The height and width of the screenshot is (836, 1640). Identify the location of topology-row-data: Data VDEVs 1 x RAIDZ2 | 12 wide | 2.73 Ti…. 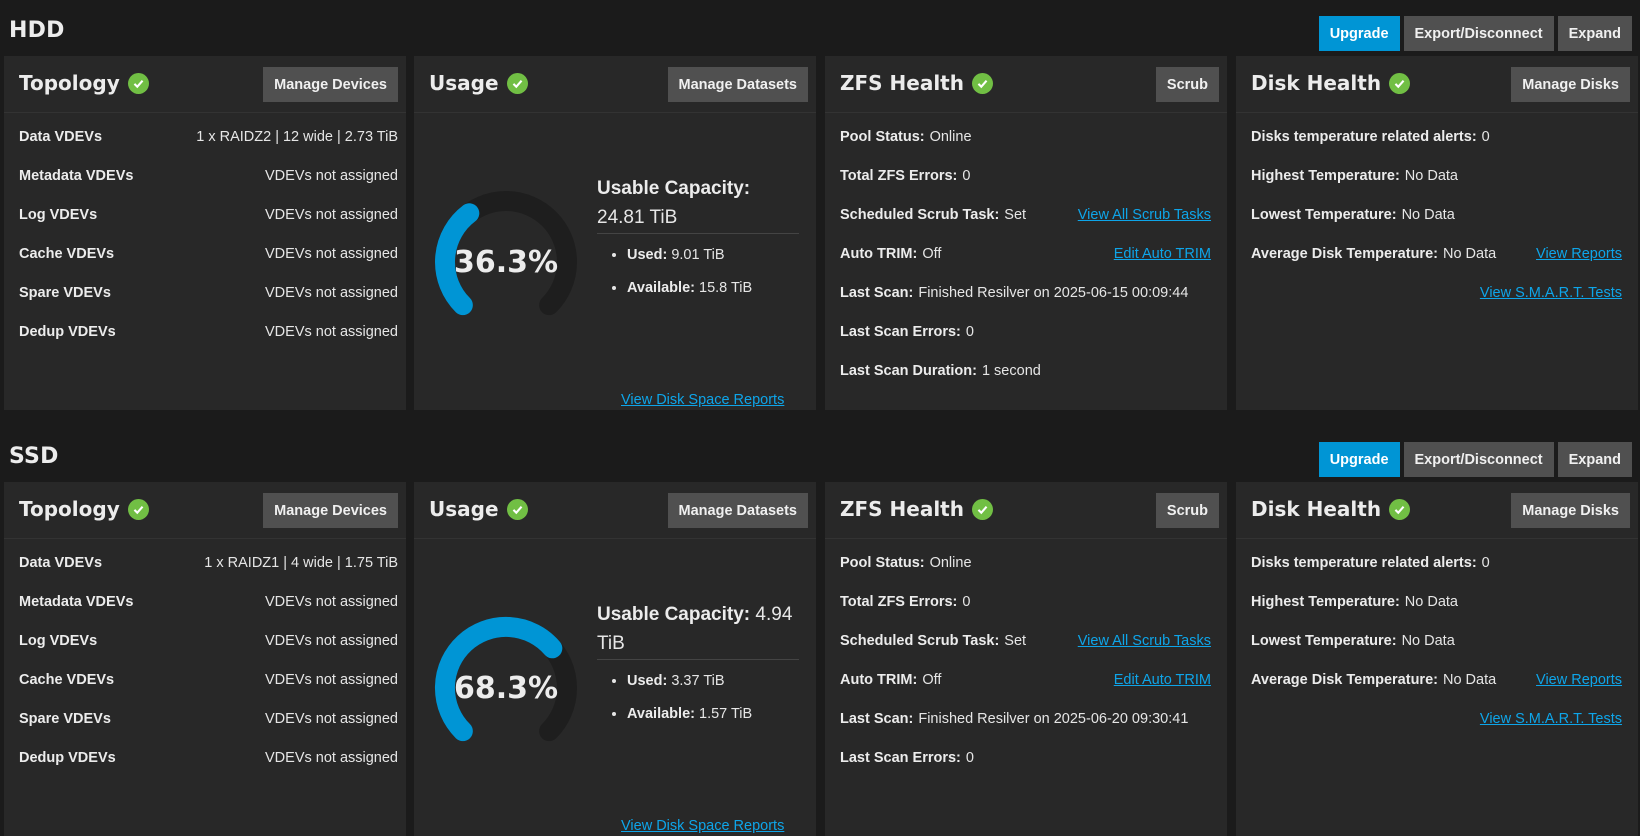
(208, 148).